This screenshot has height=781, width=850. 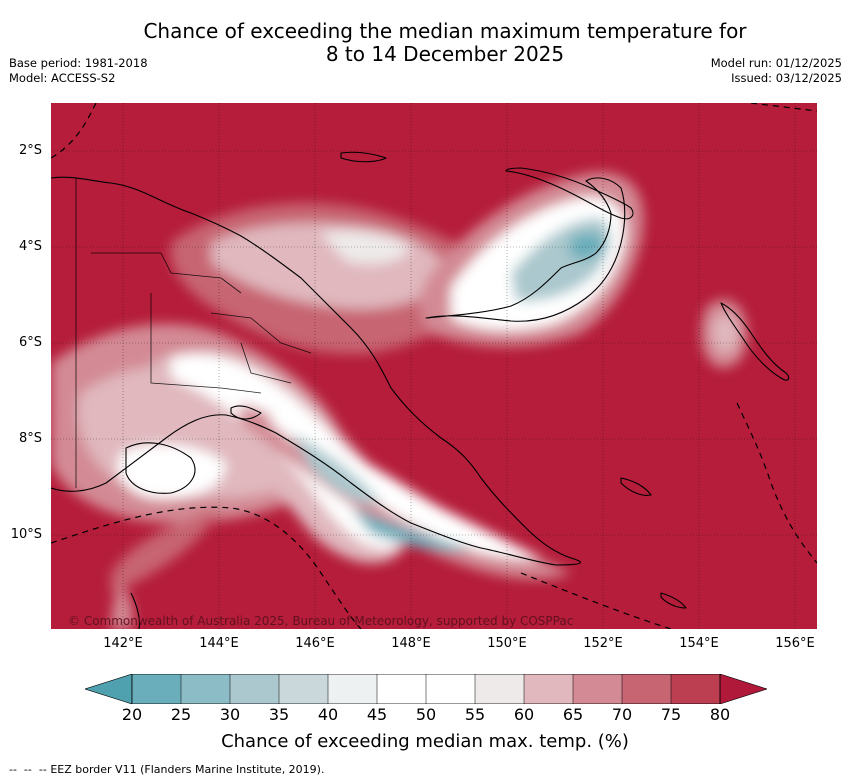 What do you see at coordinates (74, 131) in the screenshot?
I see `eez-northwest` at bounding box center [74, 131].